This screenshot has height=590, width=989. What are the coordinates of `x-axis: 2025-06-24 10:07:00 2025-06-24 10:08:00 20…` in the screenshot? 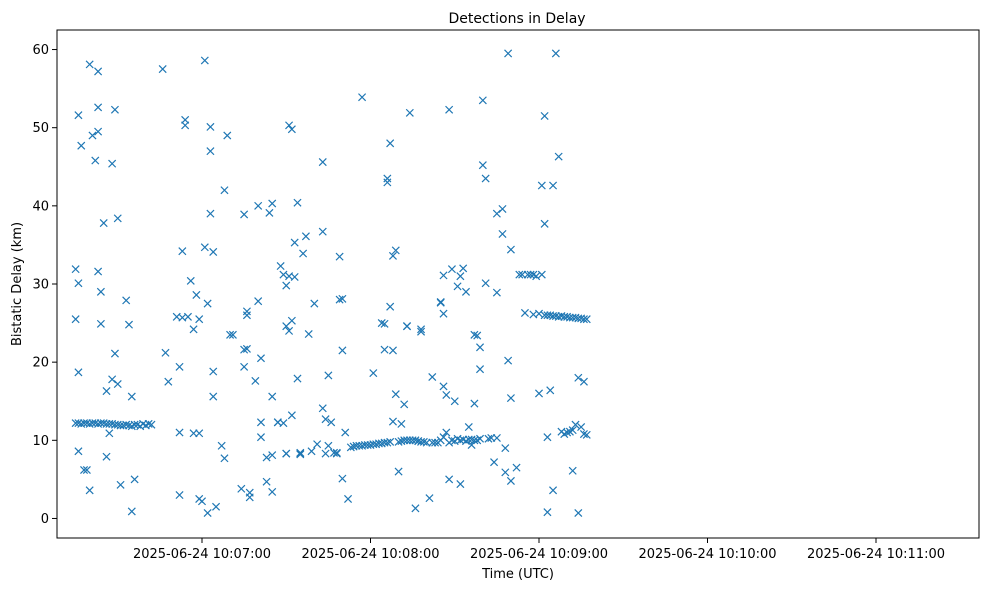 It's located at (539, 550).